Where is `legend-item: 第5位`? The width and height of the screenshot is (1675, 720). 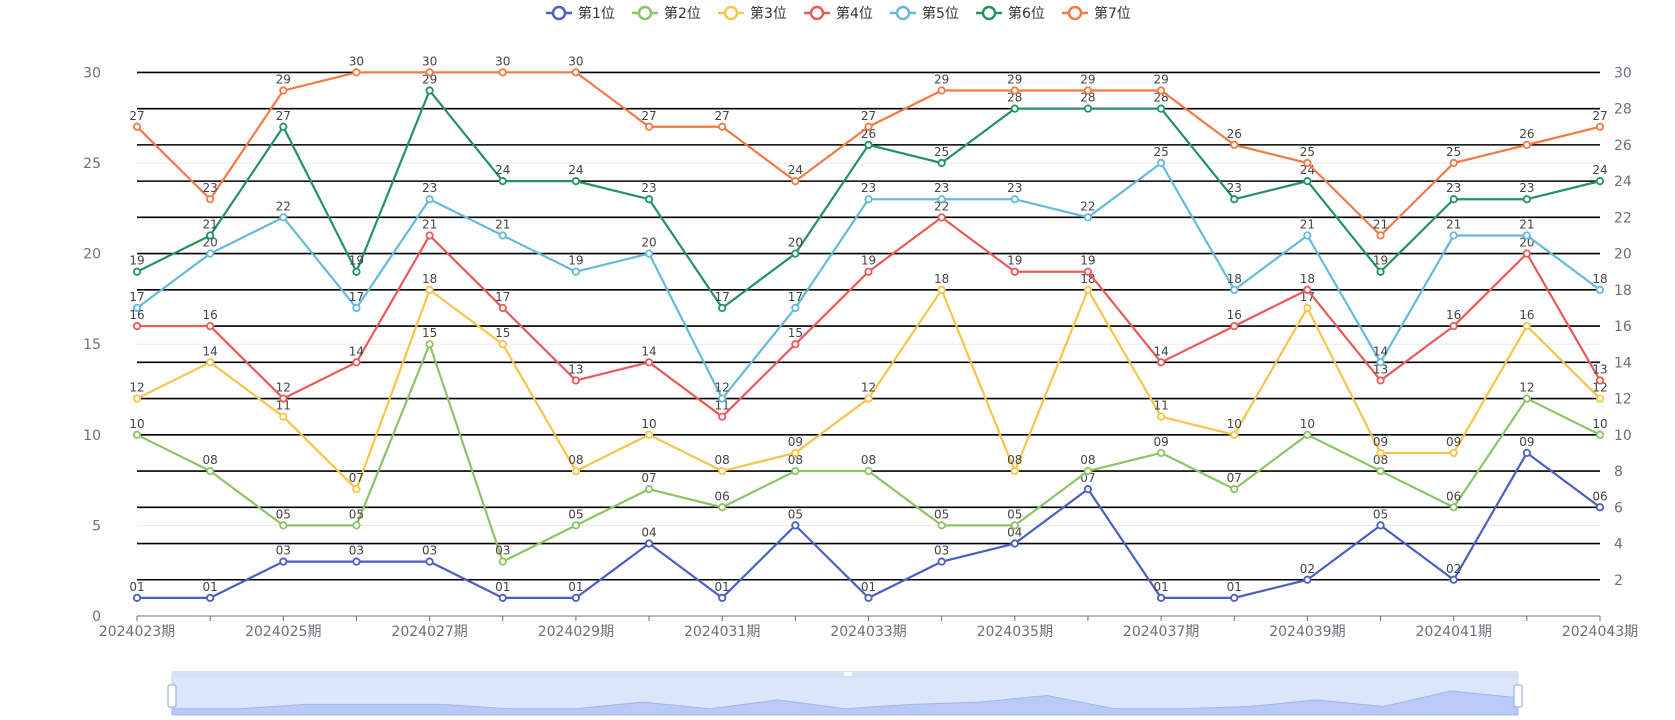 legend-item: 第5位 is located at coordinates (924, 13).